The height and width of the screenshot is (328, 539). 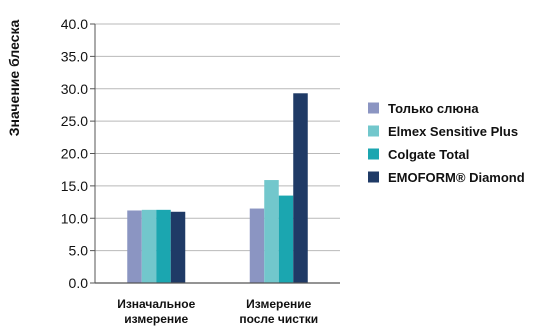 What do you see at coordinates (453, 131) in the screenshot?
I see `legend-label: Elmex Sensitive Plus` at bounding box center [453, 131].